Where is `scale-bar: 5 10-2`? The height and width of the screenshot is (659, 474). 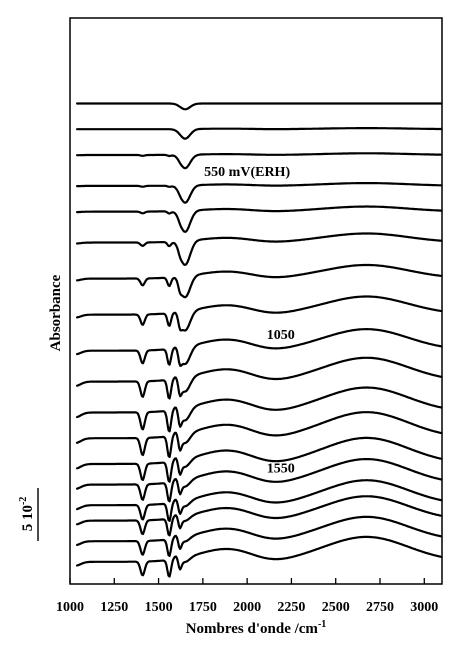 scale-bar: 5 10-2 is located at coordinates (28, 514).